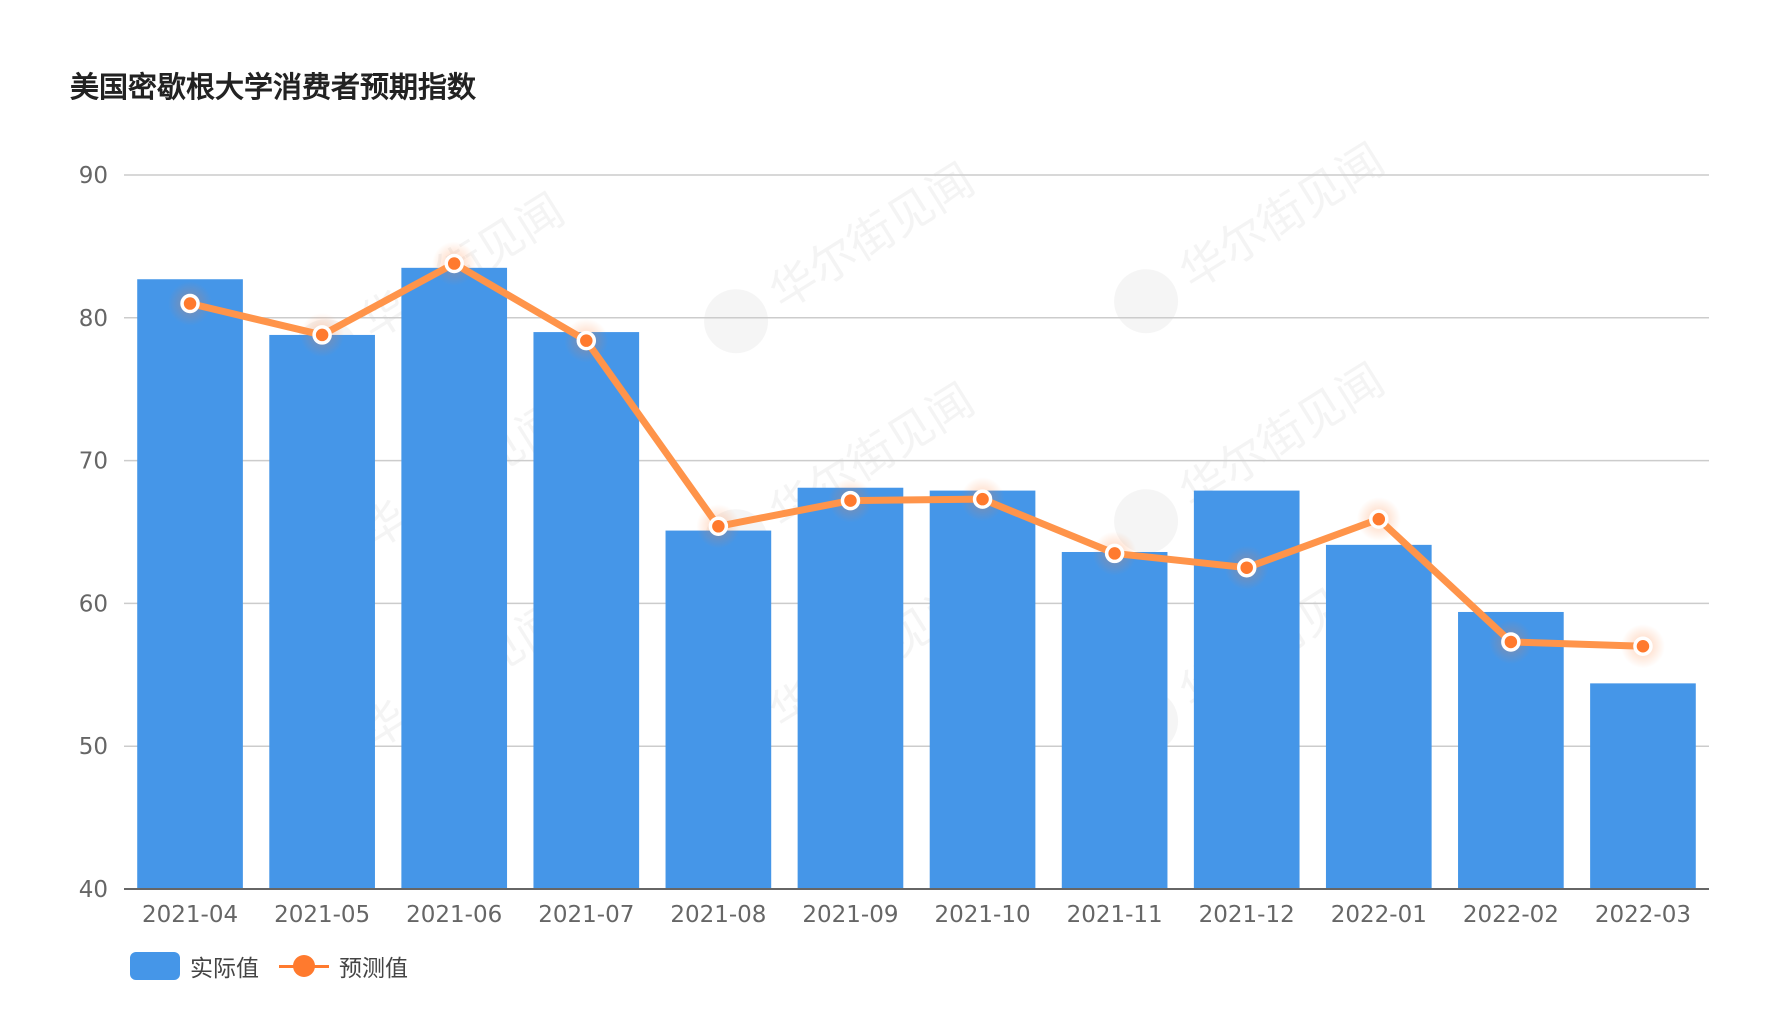  I want to click on y-tick-label: 80, so click(93, 319).